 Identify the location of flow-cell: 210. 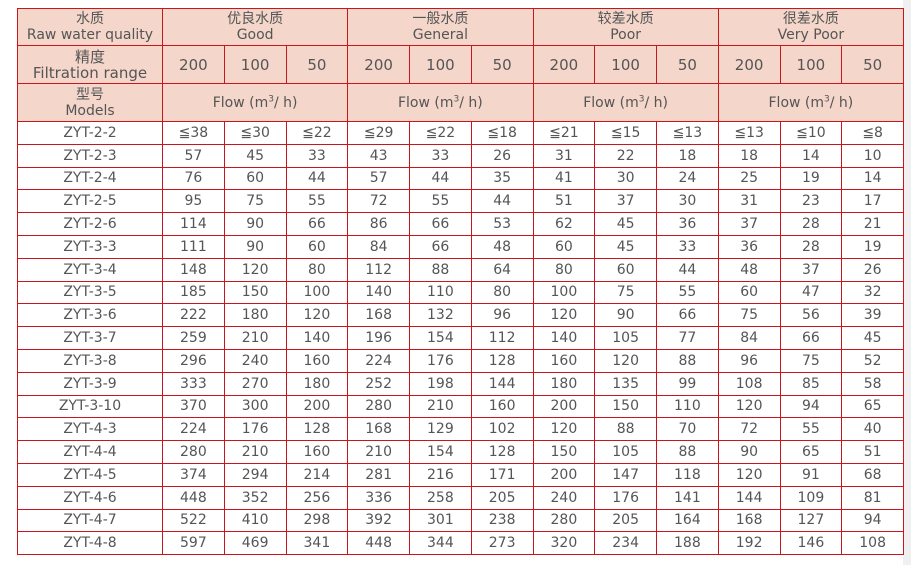
(440, 406).